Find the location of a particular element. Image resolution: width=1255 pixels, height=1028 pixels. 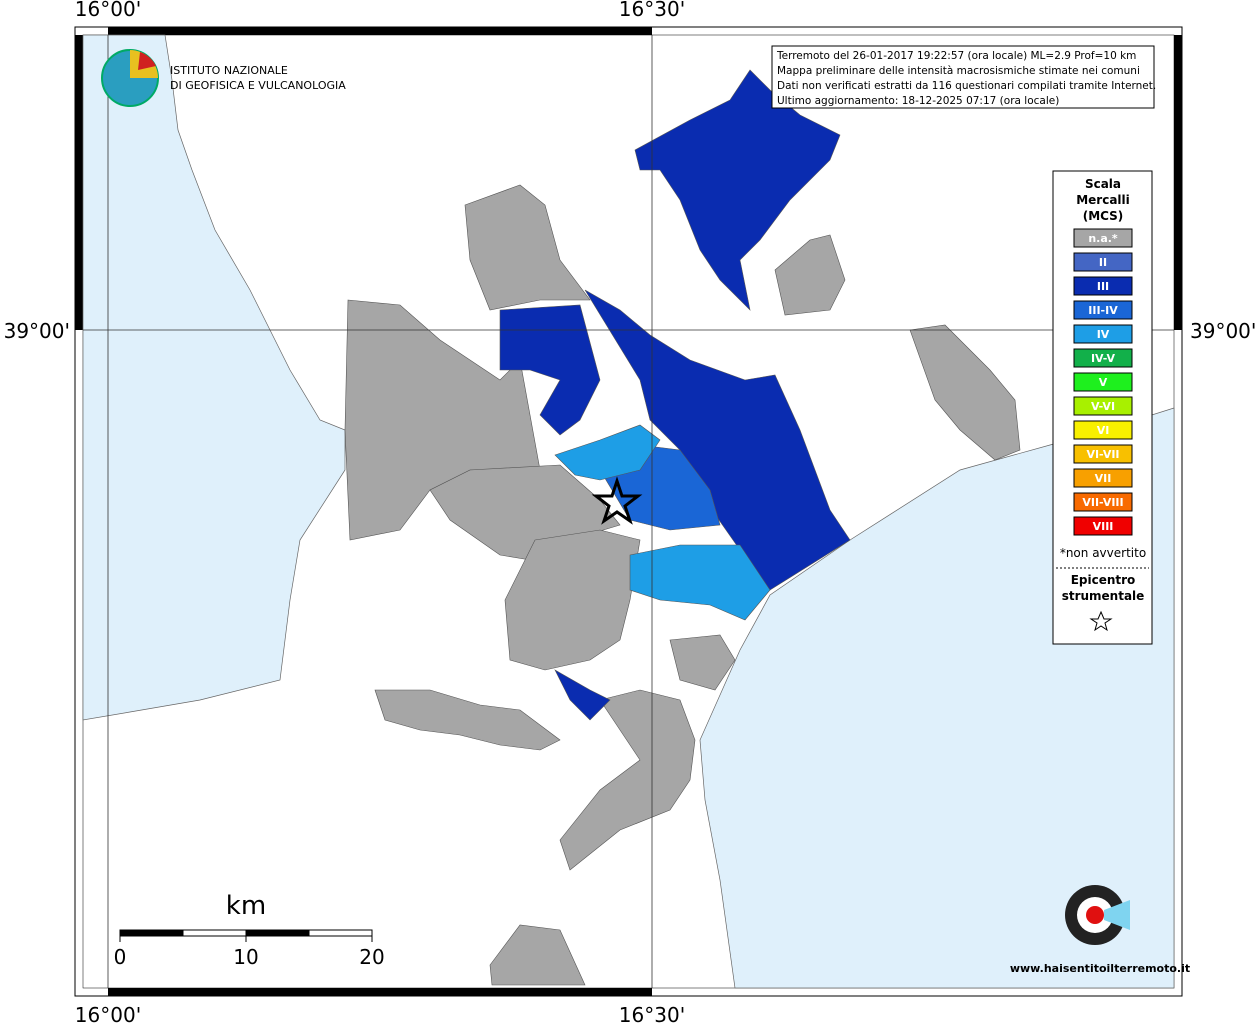

legend-label: VII is located at coordinates (1103, 478).